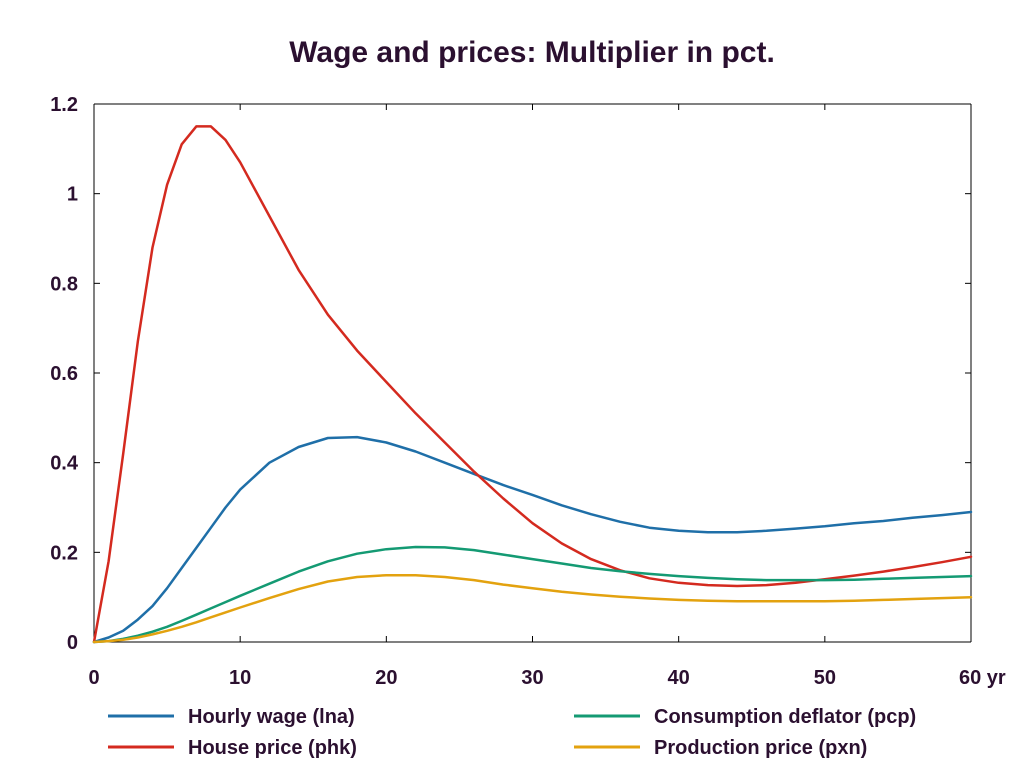 Image resolution: width=1024 pixels, height=778 pixels. I want to click on y-tick-label: 0.8, so click(64, 284).